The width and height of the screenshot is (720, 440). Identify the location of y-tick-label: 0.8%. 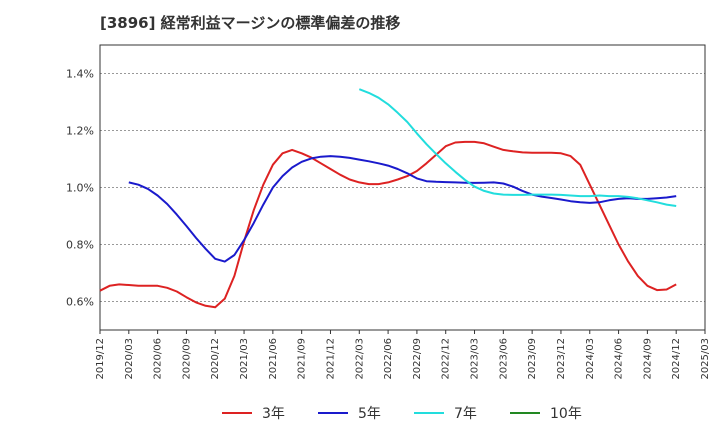
(80, 245).